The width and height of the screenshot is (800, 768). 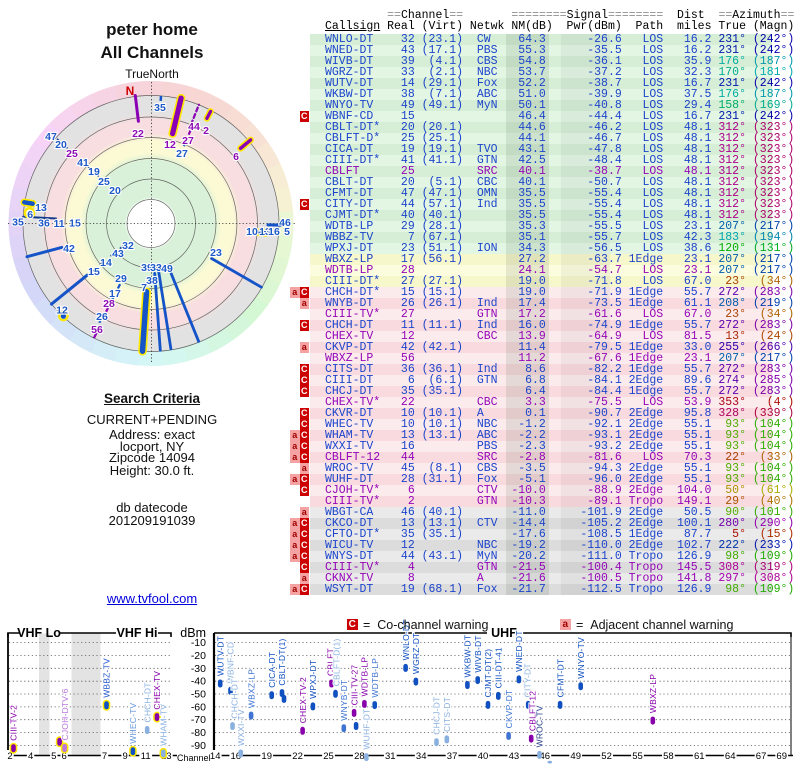 I want to click on svg-text: 55, so click(x=637, y=756).